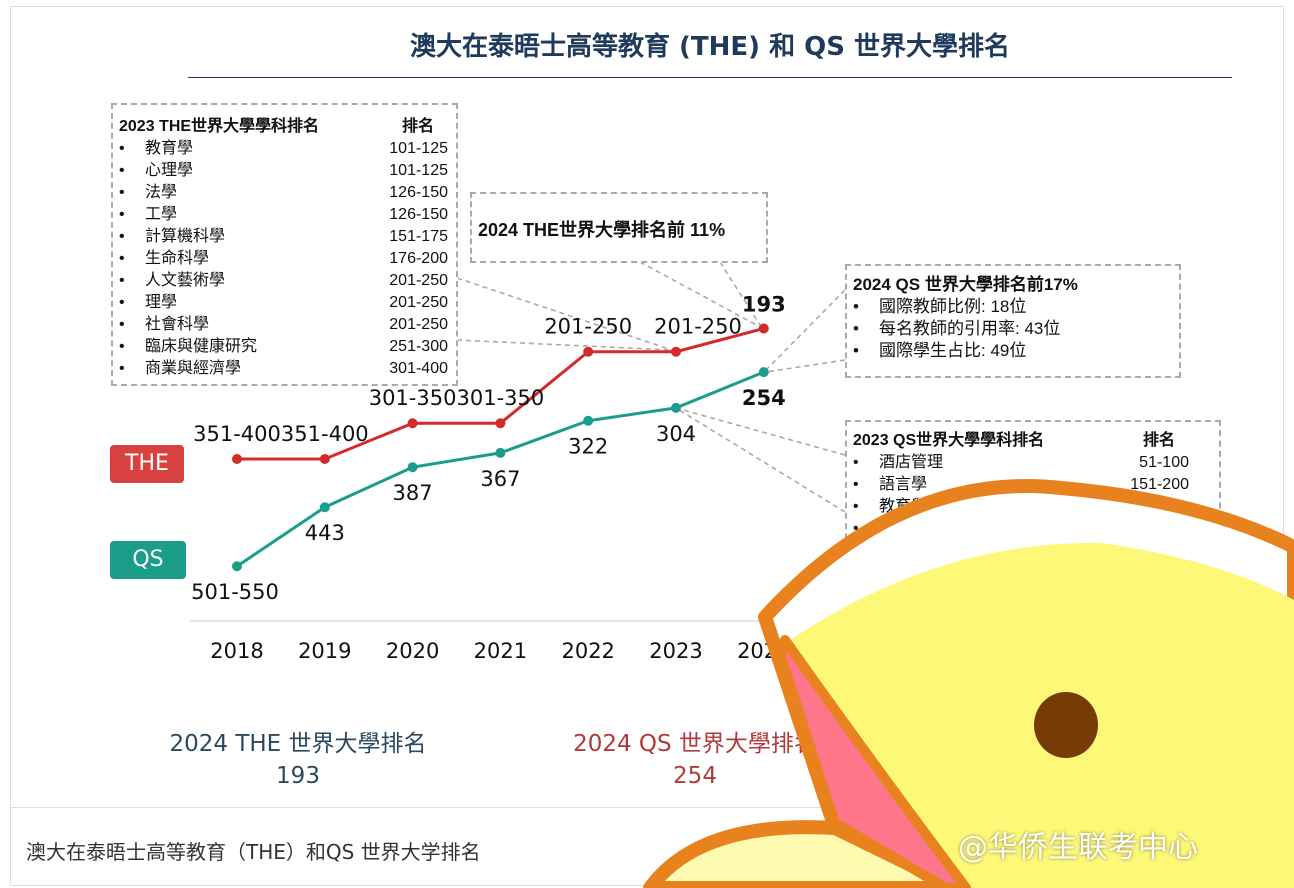 This screenshot has width=1294, height=888. Describe the element at coordinates (804, 854) in the screenshot. I see `chick-body` at that location.